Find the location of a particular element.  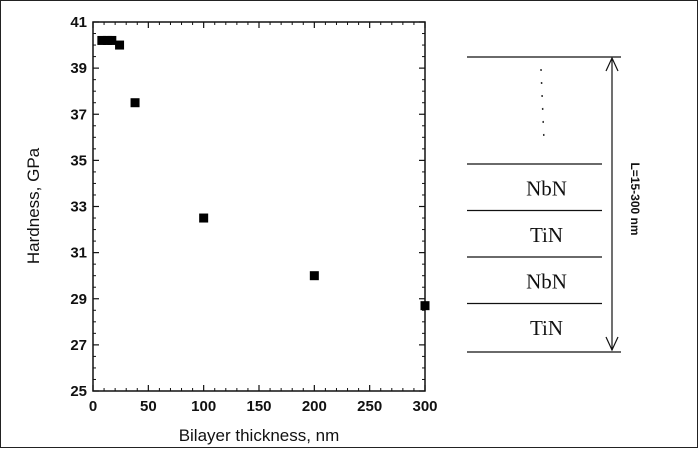

y-axis-title: Hardness, GPa is located at coordinates (33, 205).